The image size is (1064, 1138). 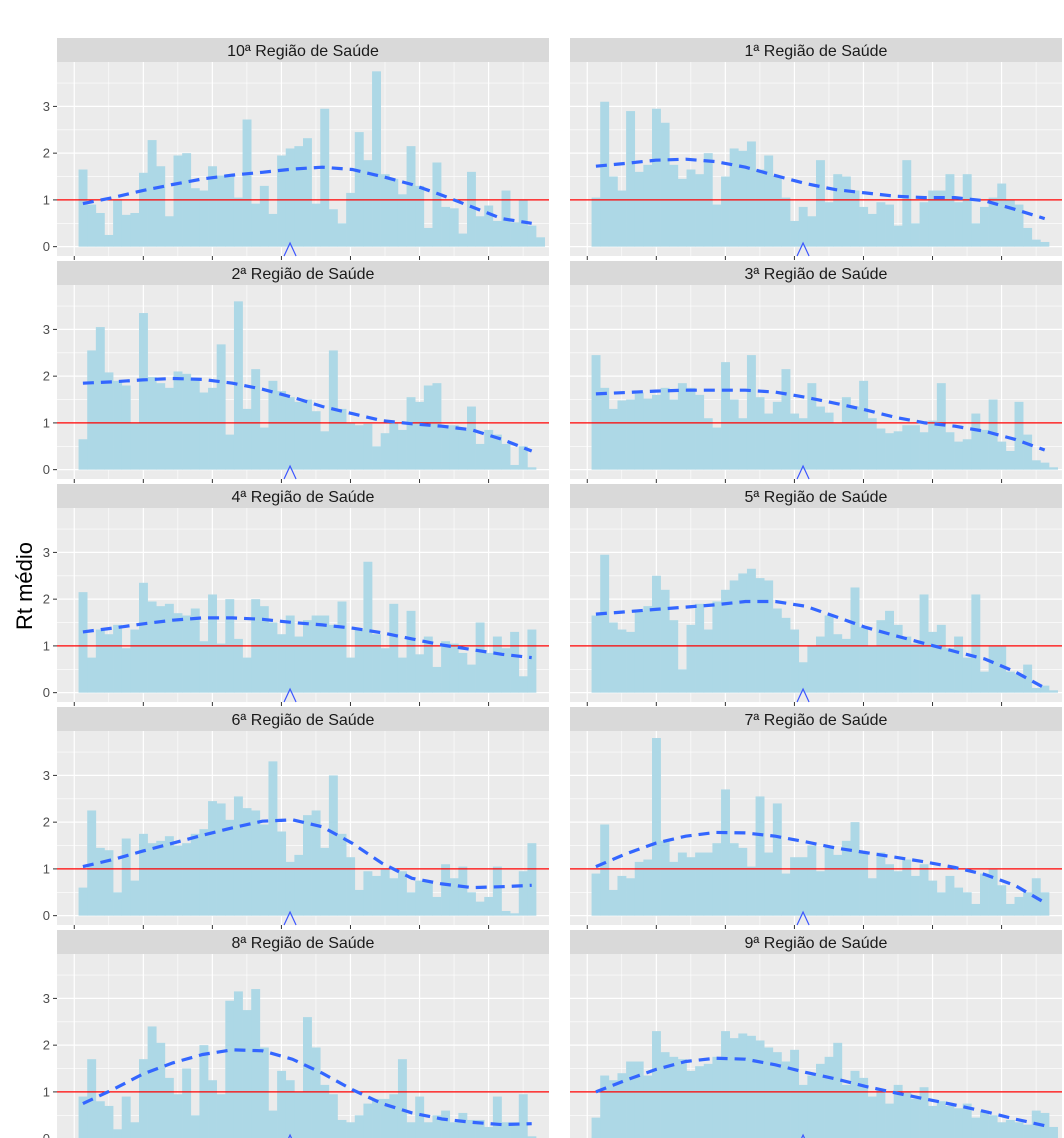 What do you see at coordinates (46, 552) in the screenshot?
I see `y-tick-label: 3` at bounding box center [46, 552].